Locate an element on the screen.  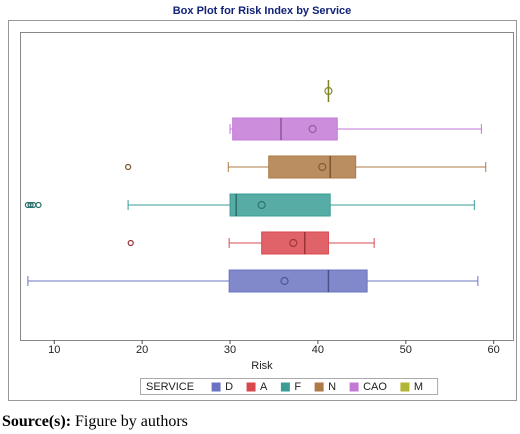
chart-title: Box Plot for Risk Index by Service is located at coordinates (262, 11).